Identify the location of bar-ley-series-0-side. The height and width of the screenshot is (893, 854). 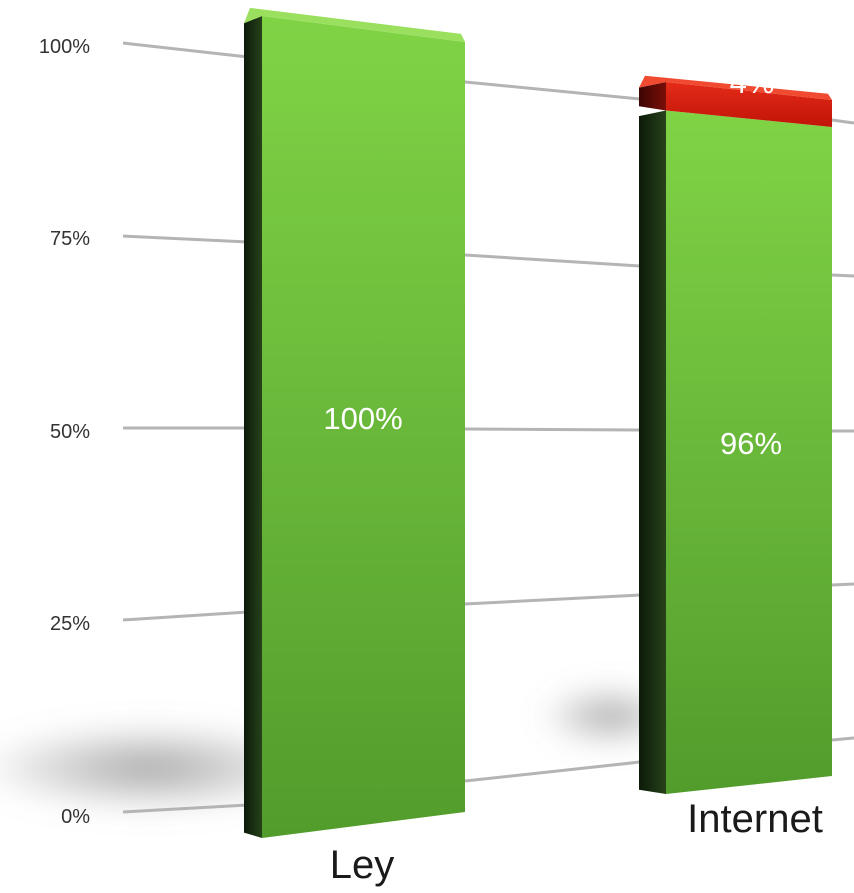
(253, 427).